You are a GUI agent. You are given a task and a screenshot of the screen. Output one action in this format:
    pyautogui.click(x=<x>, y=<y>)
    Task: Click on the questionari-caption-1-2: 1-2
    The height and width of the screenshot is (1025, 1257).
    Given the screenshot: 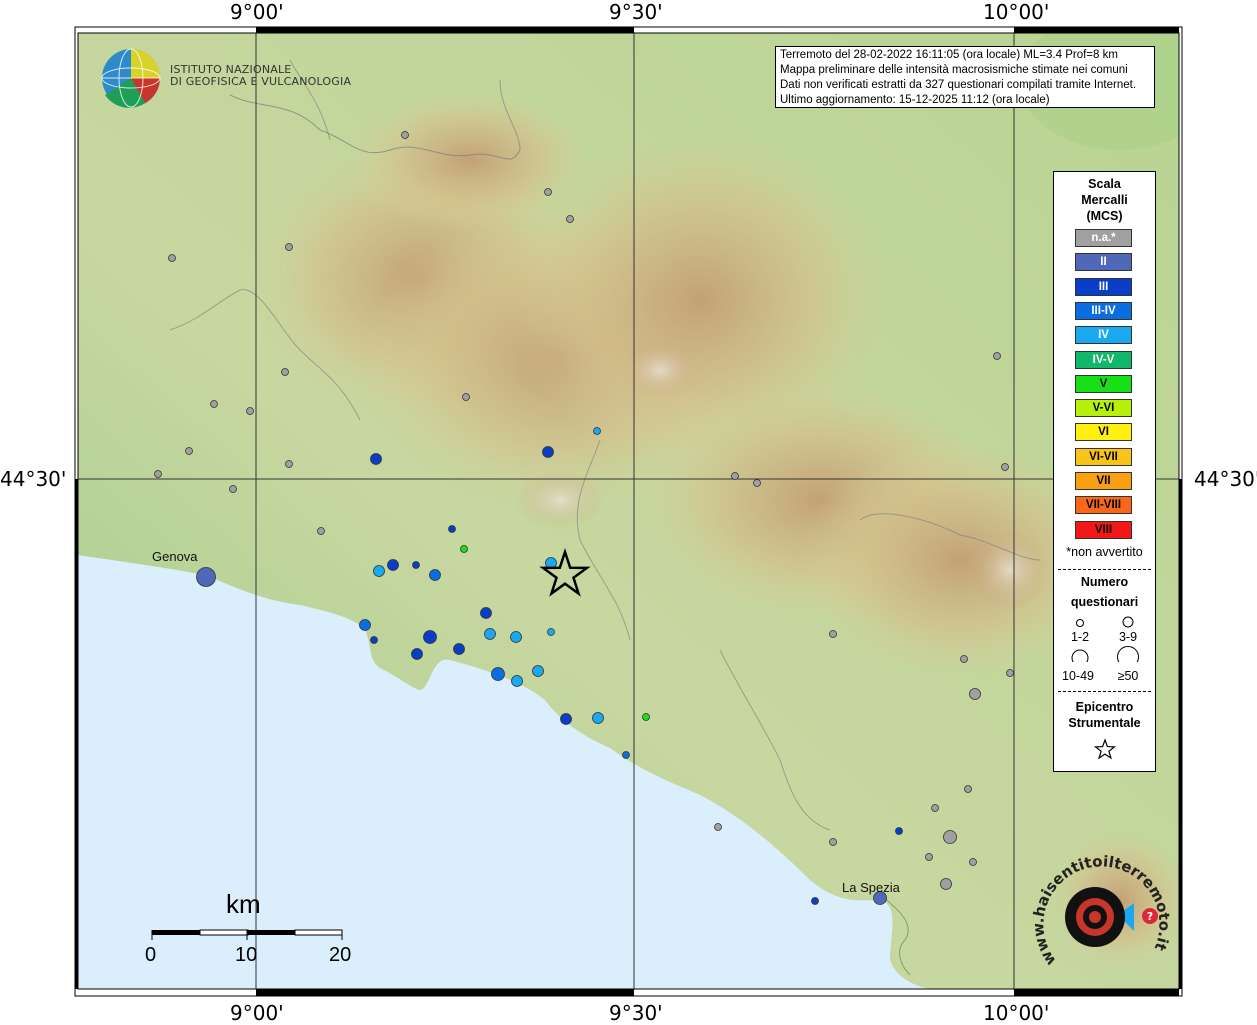 What is the action you would take?
    pyautogui.click(x=1080, y=637)
    